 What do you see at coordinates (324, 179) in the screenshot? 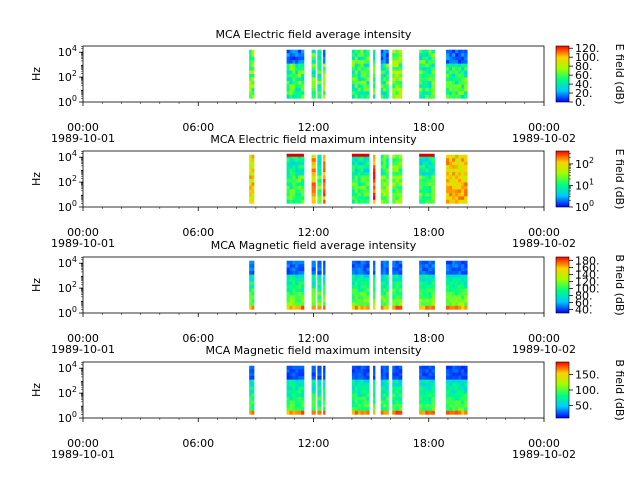
I see `data-segment` at bounding box center [324, 179].